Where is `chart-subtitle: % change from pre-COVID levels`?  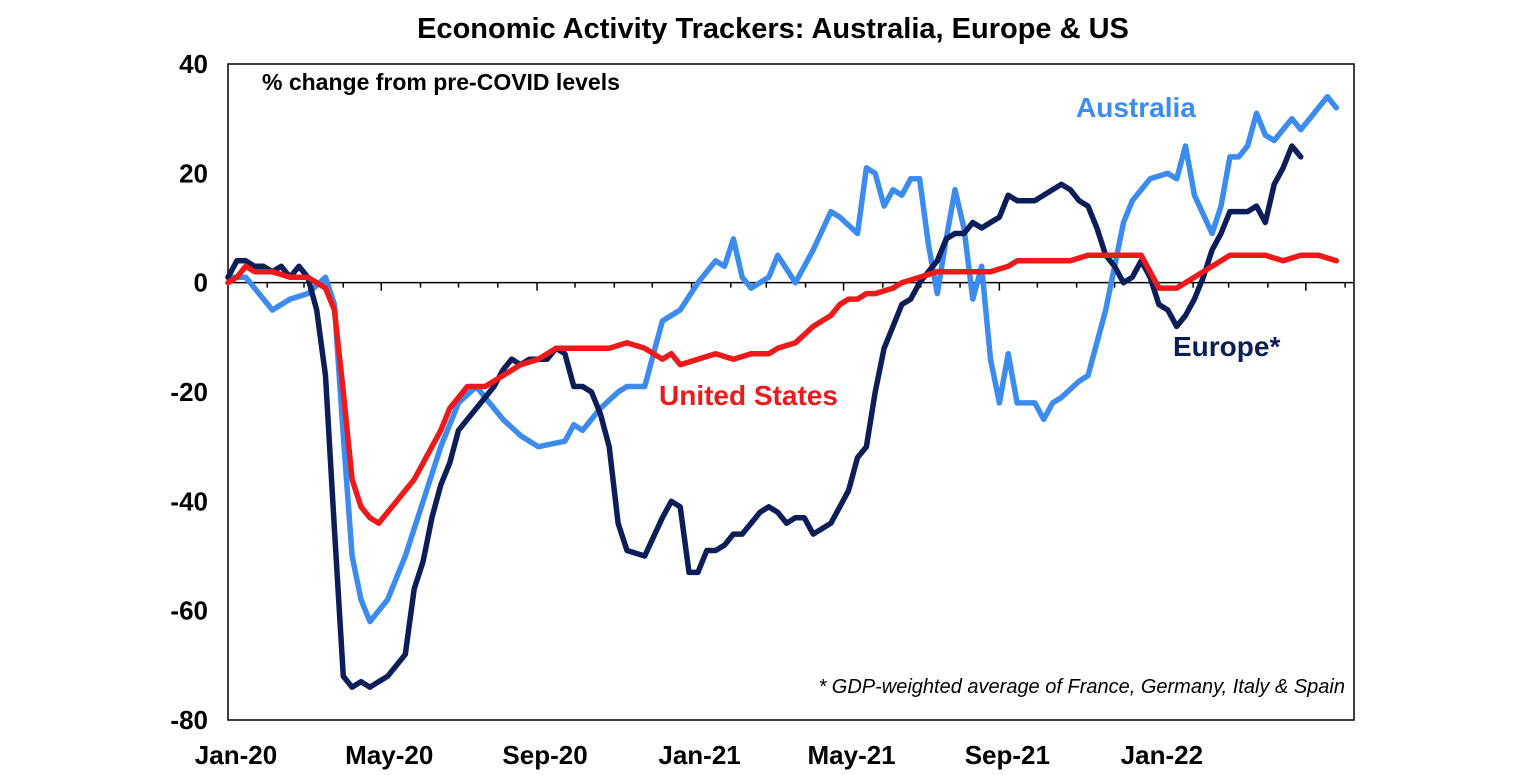 chart-subtitle: % change from pre-COVID levels is located at coordinates (441, 82).